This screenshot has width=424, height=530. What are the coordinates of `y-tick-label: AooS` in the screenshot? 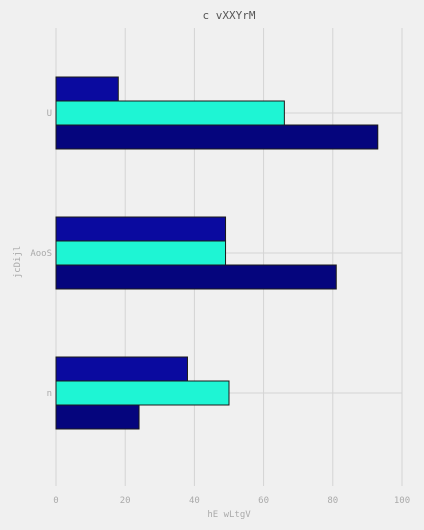 It's located at (41, 254).